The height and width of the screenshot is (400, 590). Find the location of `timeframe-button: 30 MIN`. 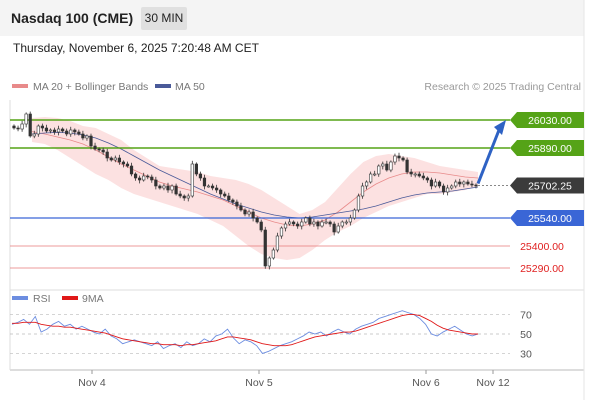

timeframe-button: 30 MIN is located at coordinates (164, 18).